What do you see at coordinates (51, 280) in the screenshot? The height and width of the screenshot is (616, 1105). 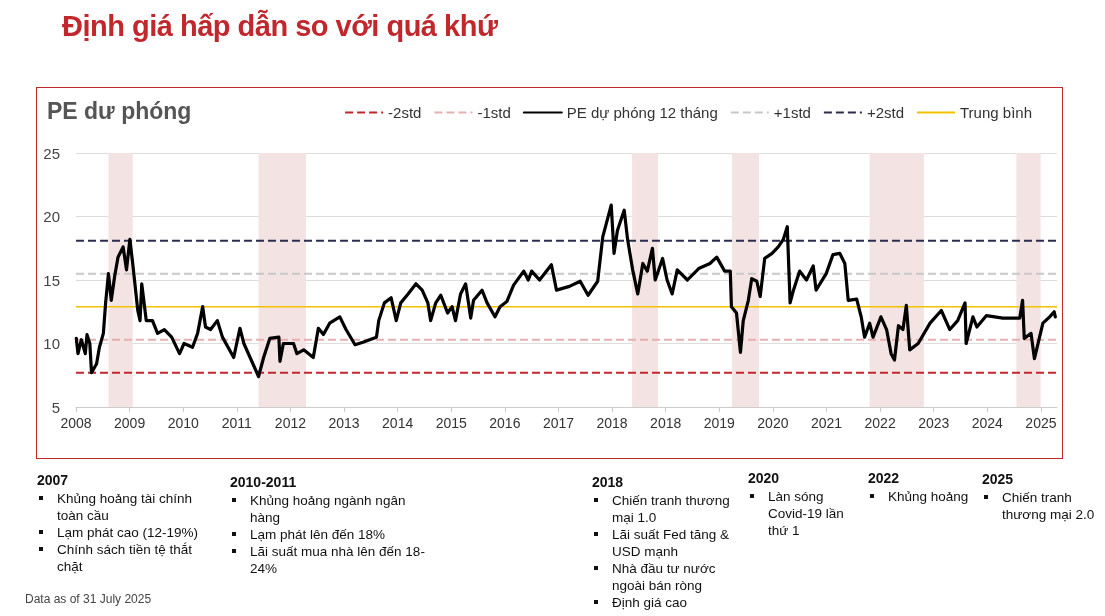 I see `y-tick-label: 15` at bounding box center [51, 280].